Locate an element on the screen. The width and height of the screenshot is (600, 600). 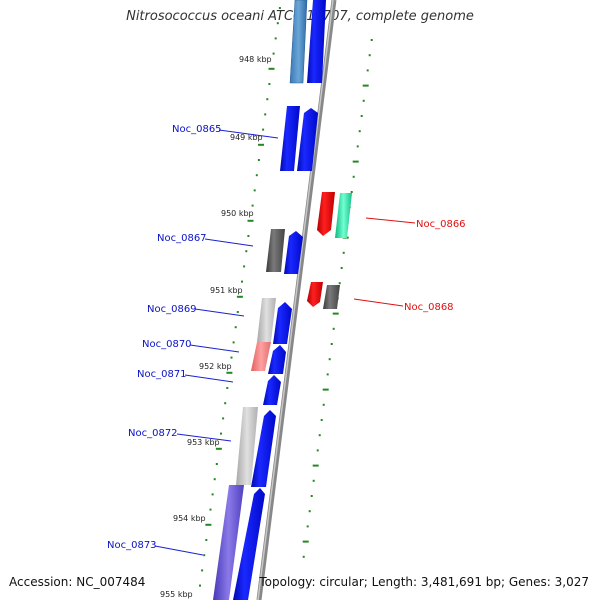
kbp-label-954: 954 kbp is located at coordinates (189, 518).